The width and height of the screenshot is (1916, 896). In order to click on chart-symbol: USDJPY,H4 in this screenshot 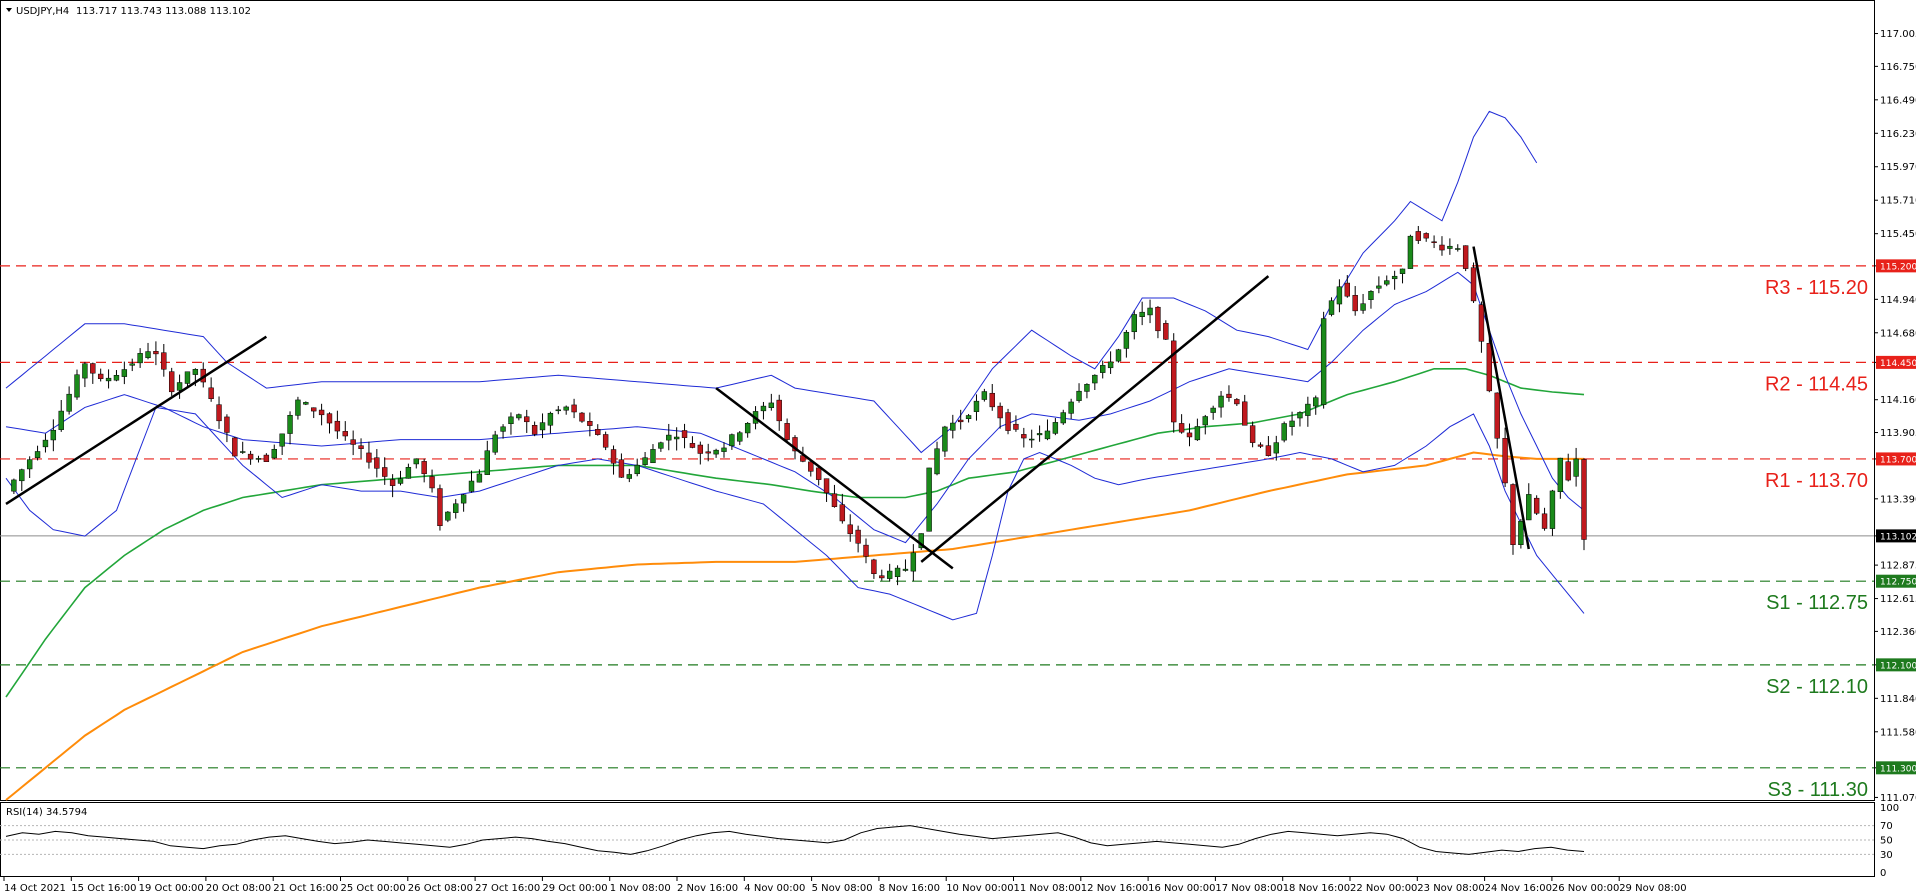, I will do `click(42, 11)`.